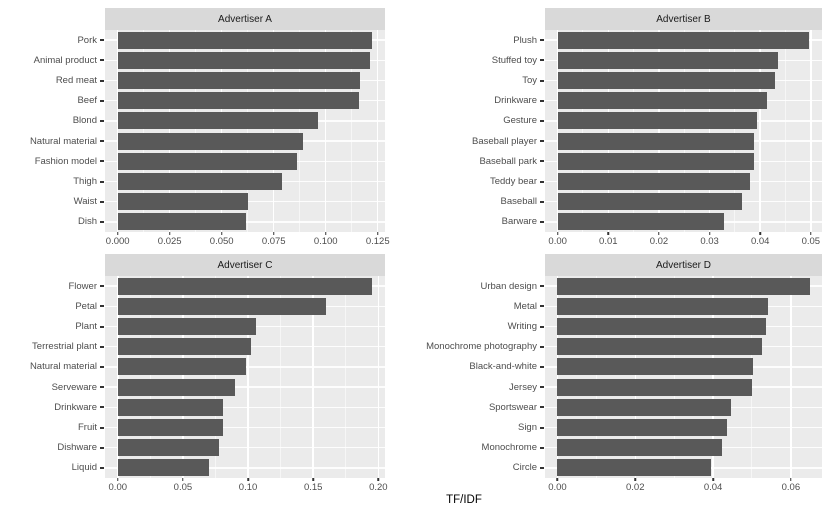 The height and width of the screenshot is (519, 830). I want to click on bar-drinkware, so click(662, 101).